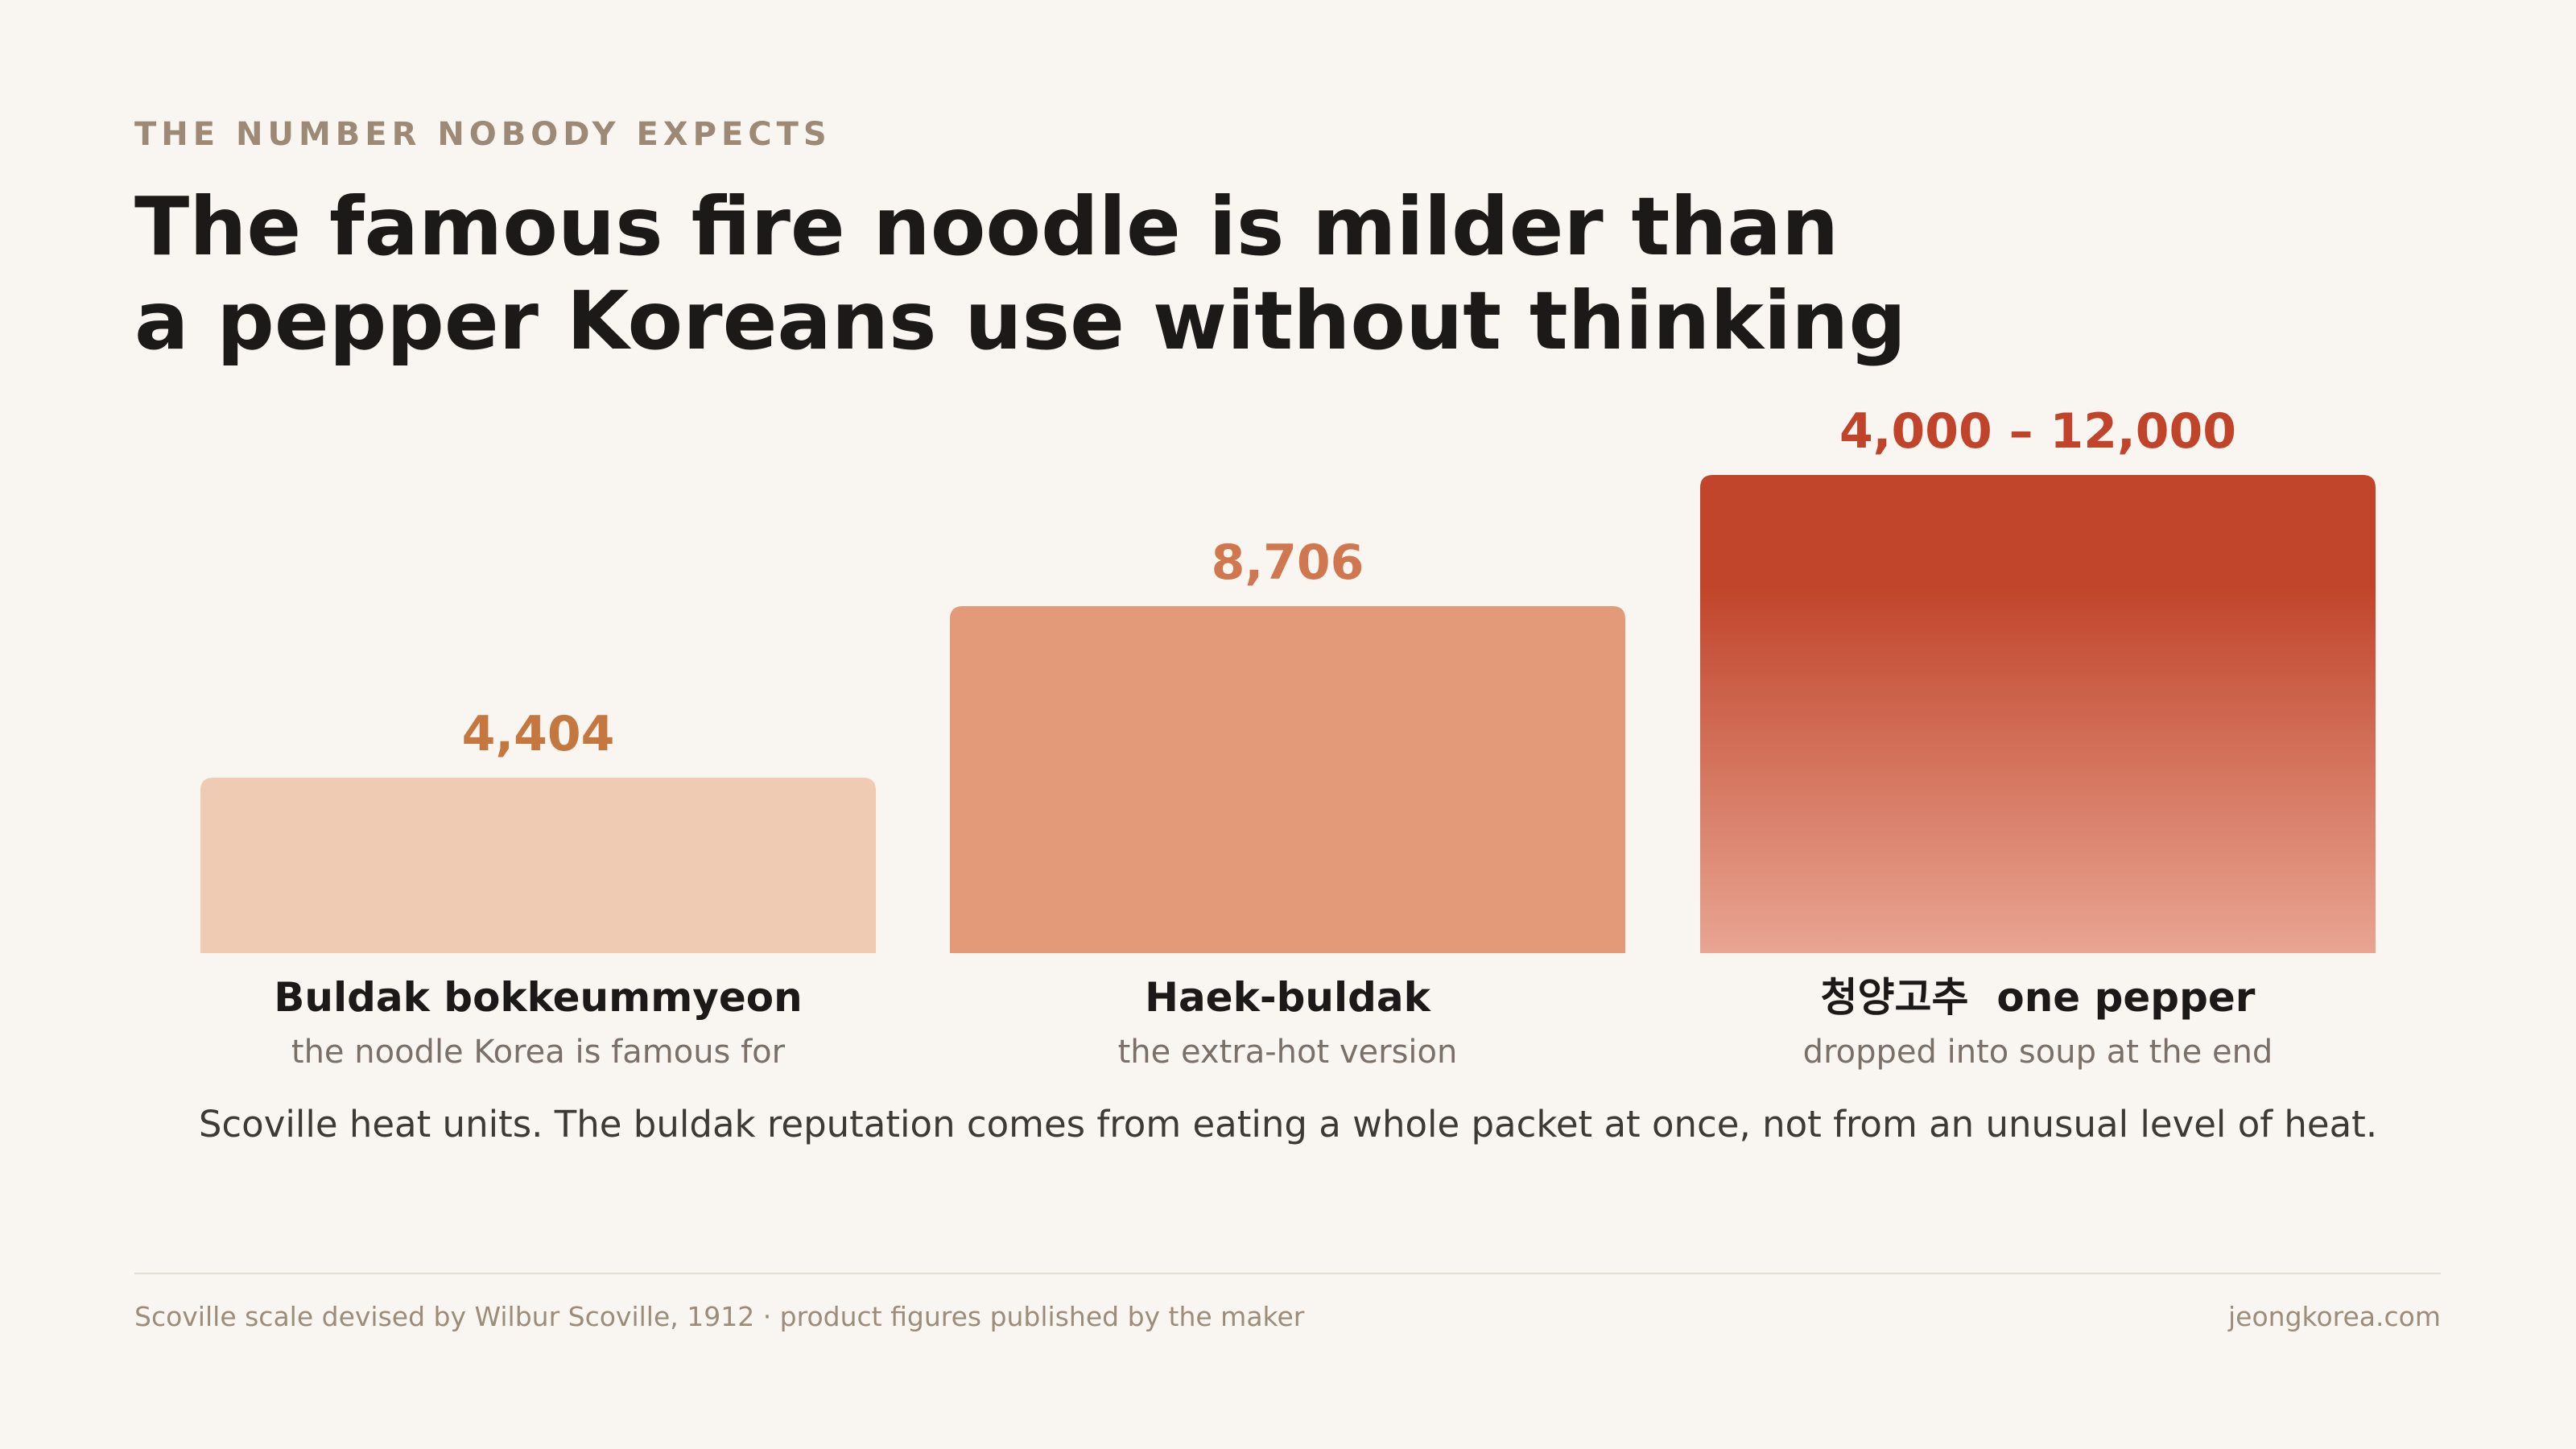  Describe the element at coordinates (538, 997) in the screenshot. I see `category-label: Buldak bokkeummyeon` at that location.